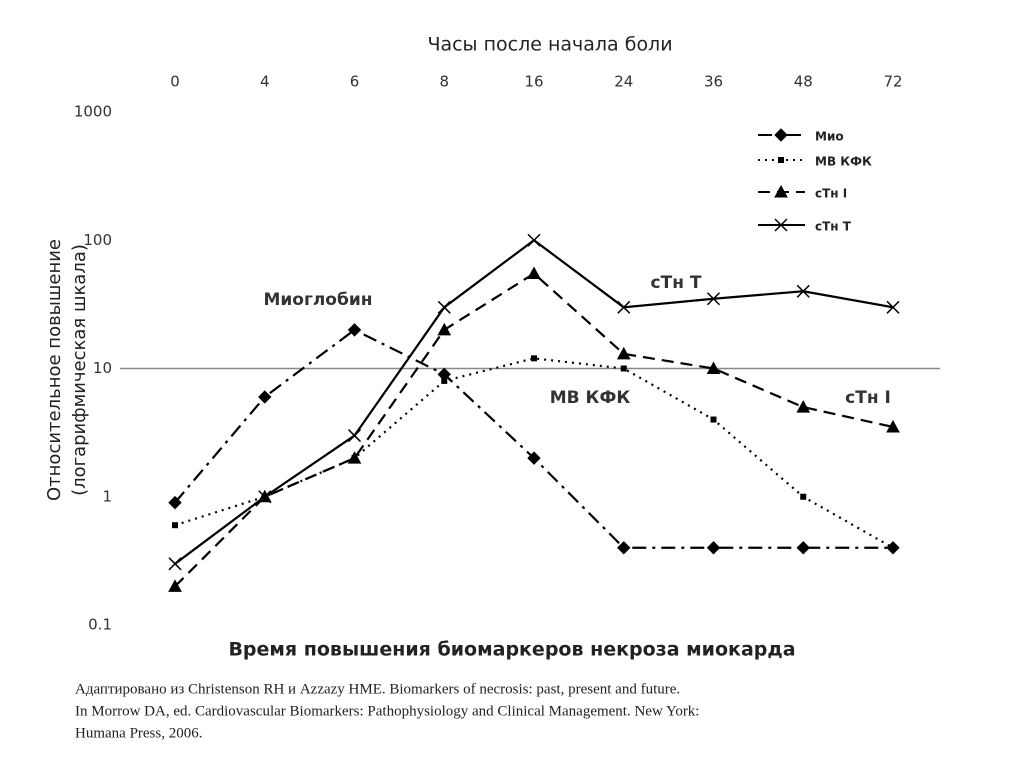 The height and width of the screenshot is (767, 1024). What do you see at coordinates (317, 300) in the screenshot?
I see `annotation: Миоглобин` at bounding box center [317, 300].